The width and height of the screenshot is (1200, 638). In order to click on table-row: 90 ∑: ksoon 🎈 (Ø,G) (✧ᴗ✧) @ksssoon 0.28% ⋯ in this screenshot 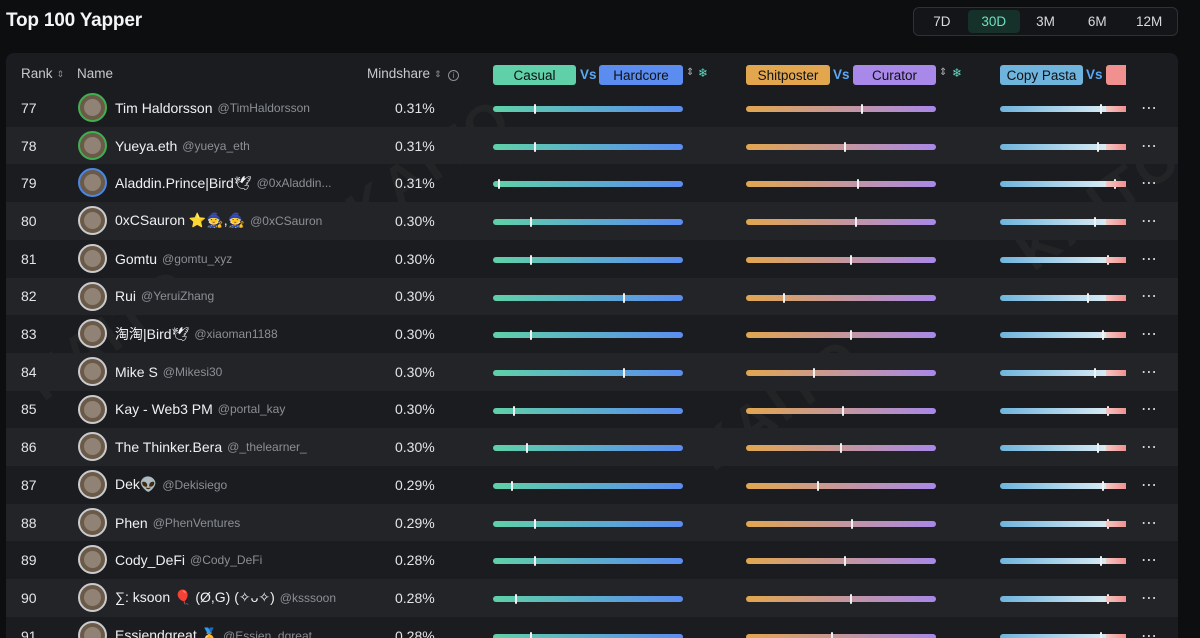, I will do `click(592, 598)`.